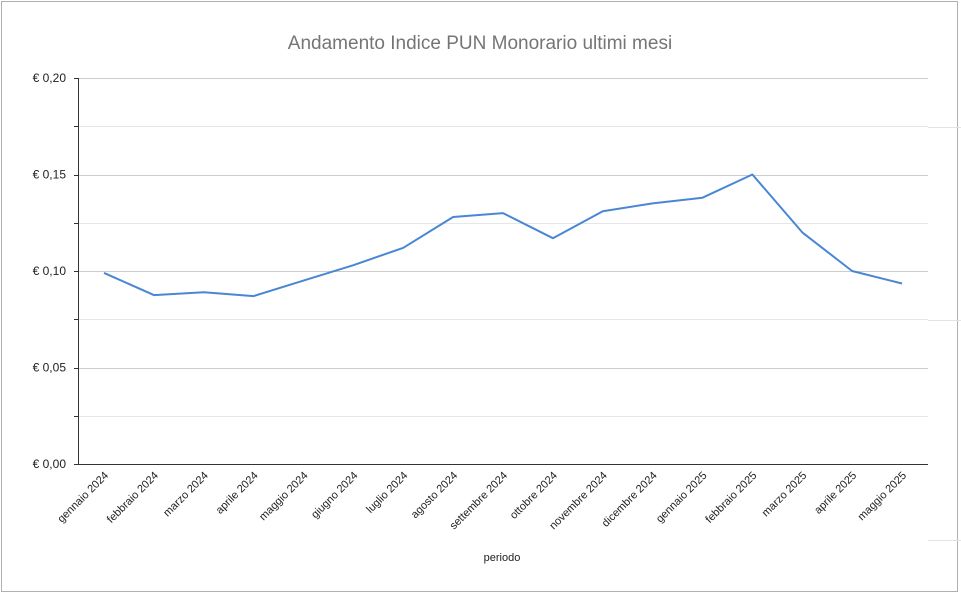 This screenshot has height=596, width=961. I want to click on x-tick-label: maggio 2024, so click(283, 496).